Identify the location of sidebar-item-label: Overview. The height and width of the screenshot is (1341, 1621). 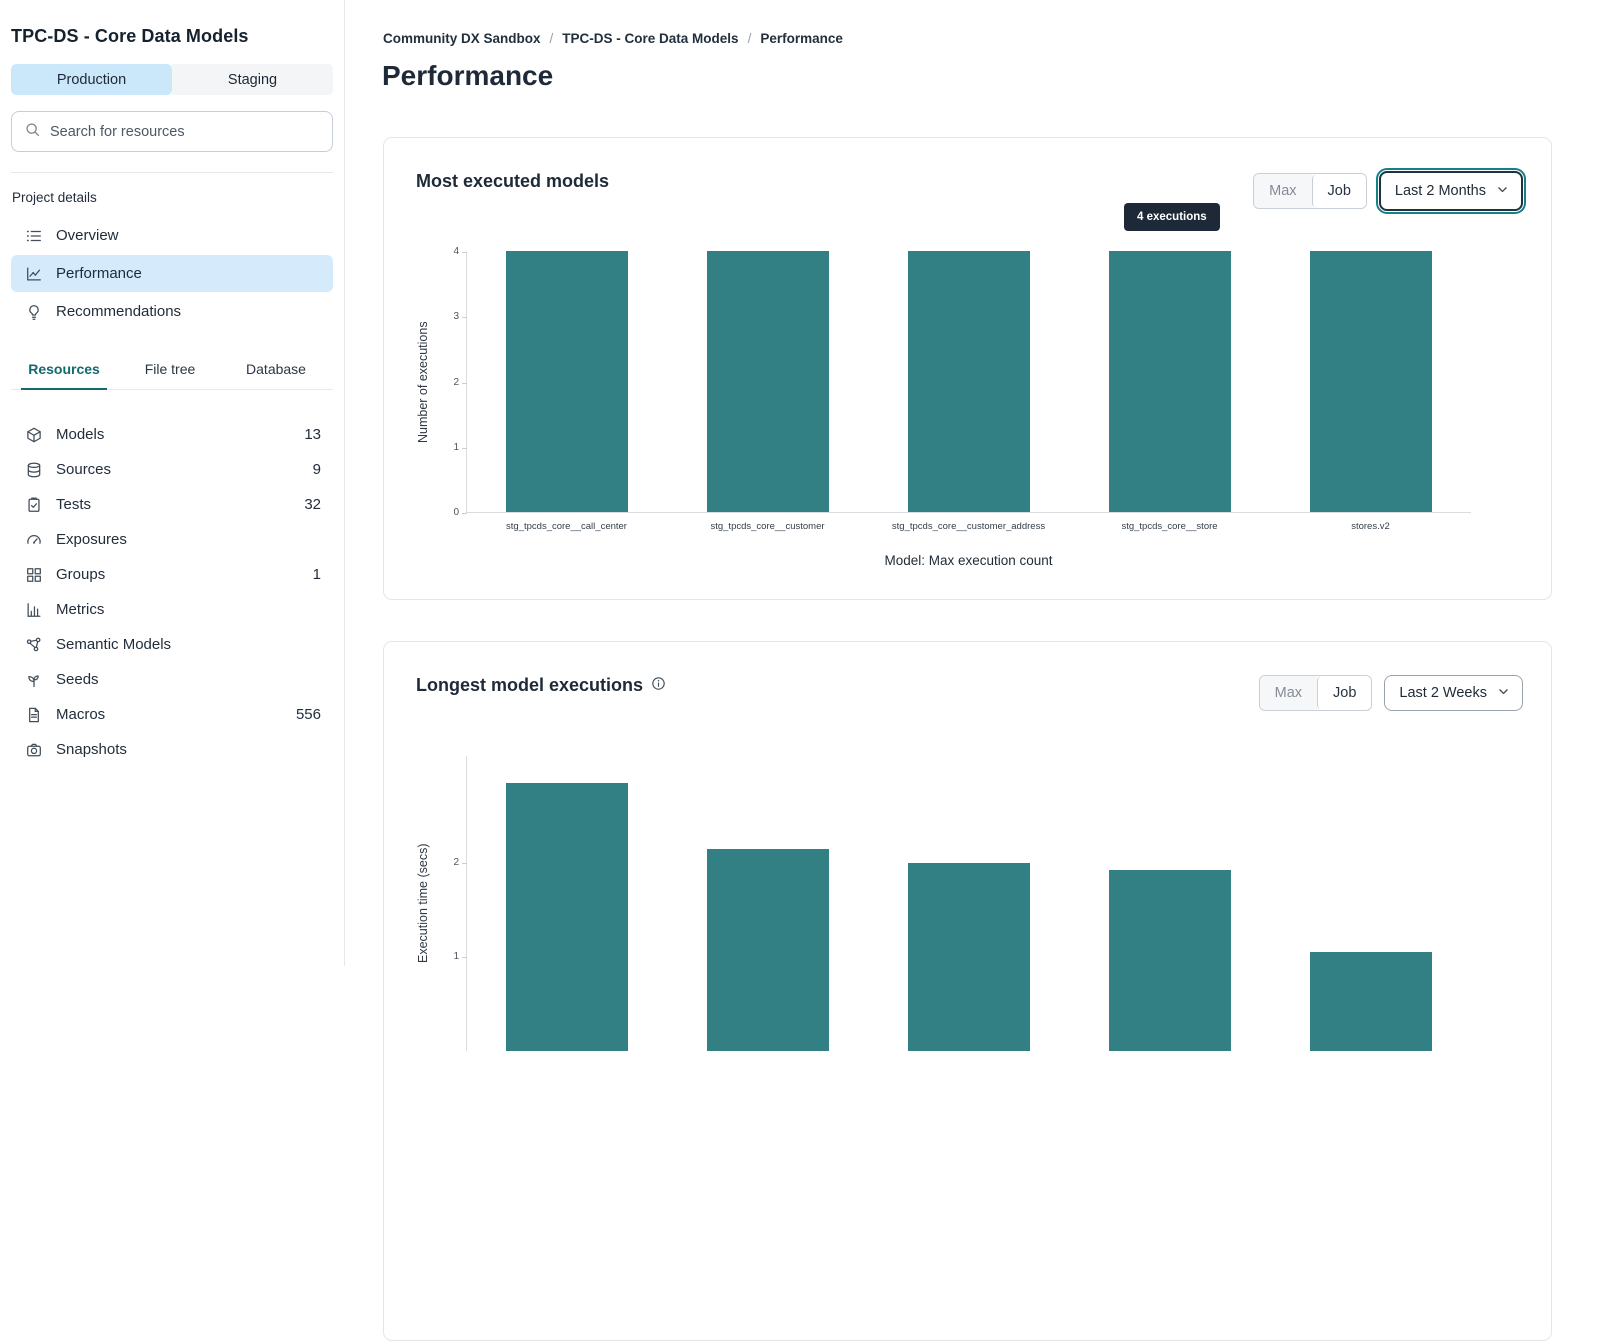
(87, 235).